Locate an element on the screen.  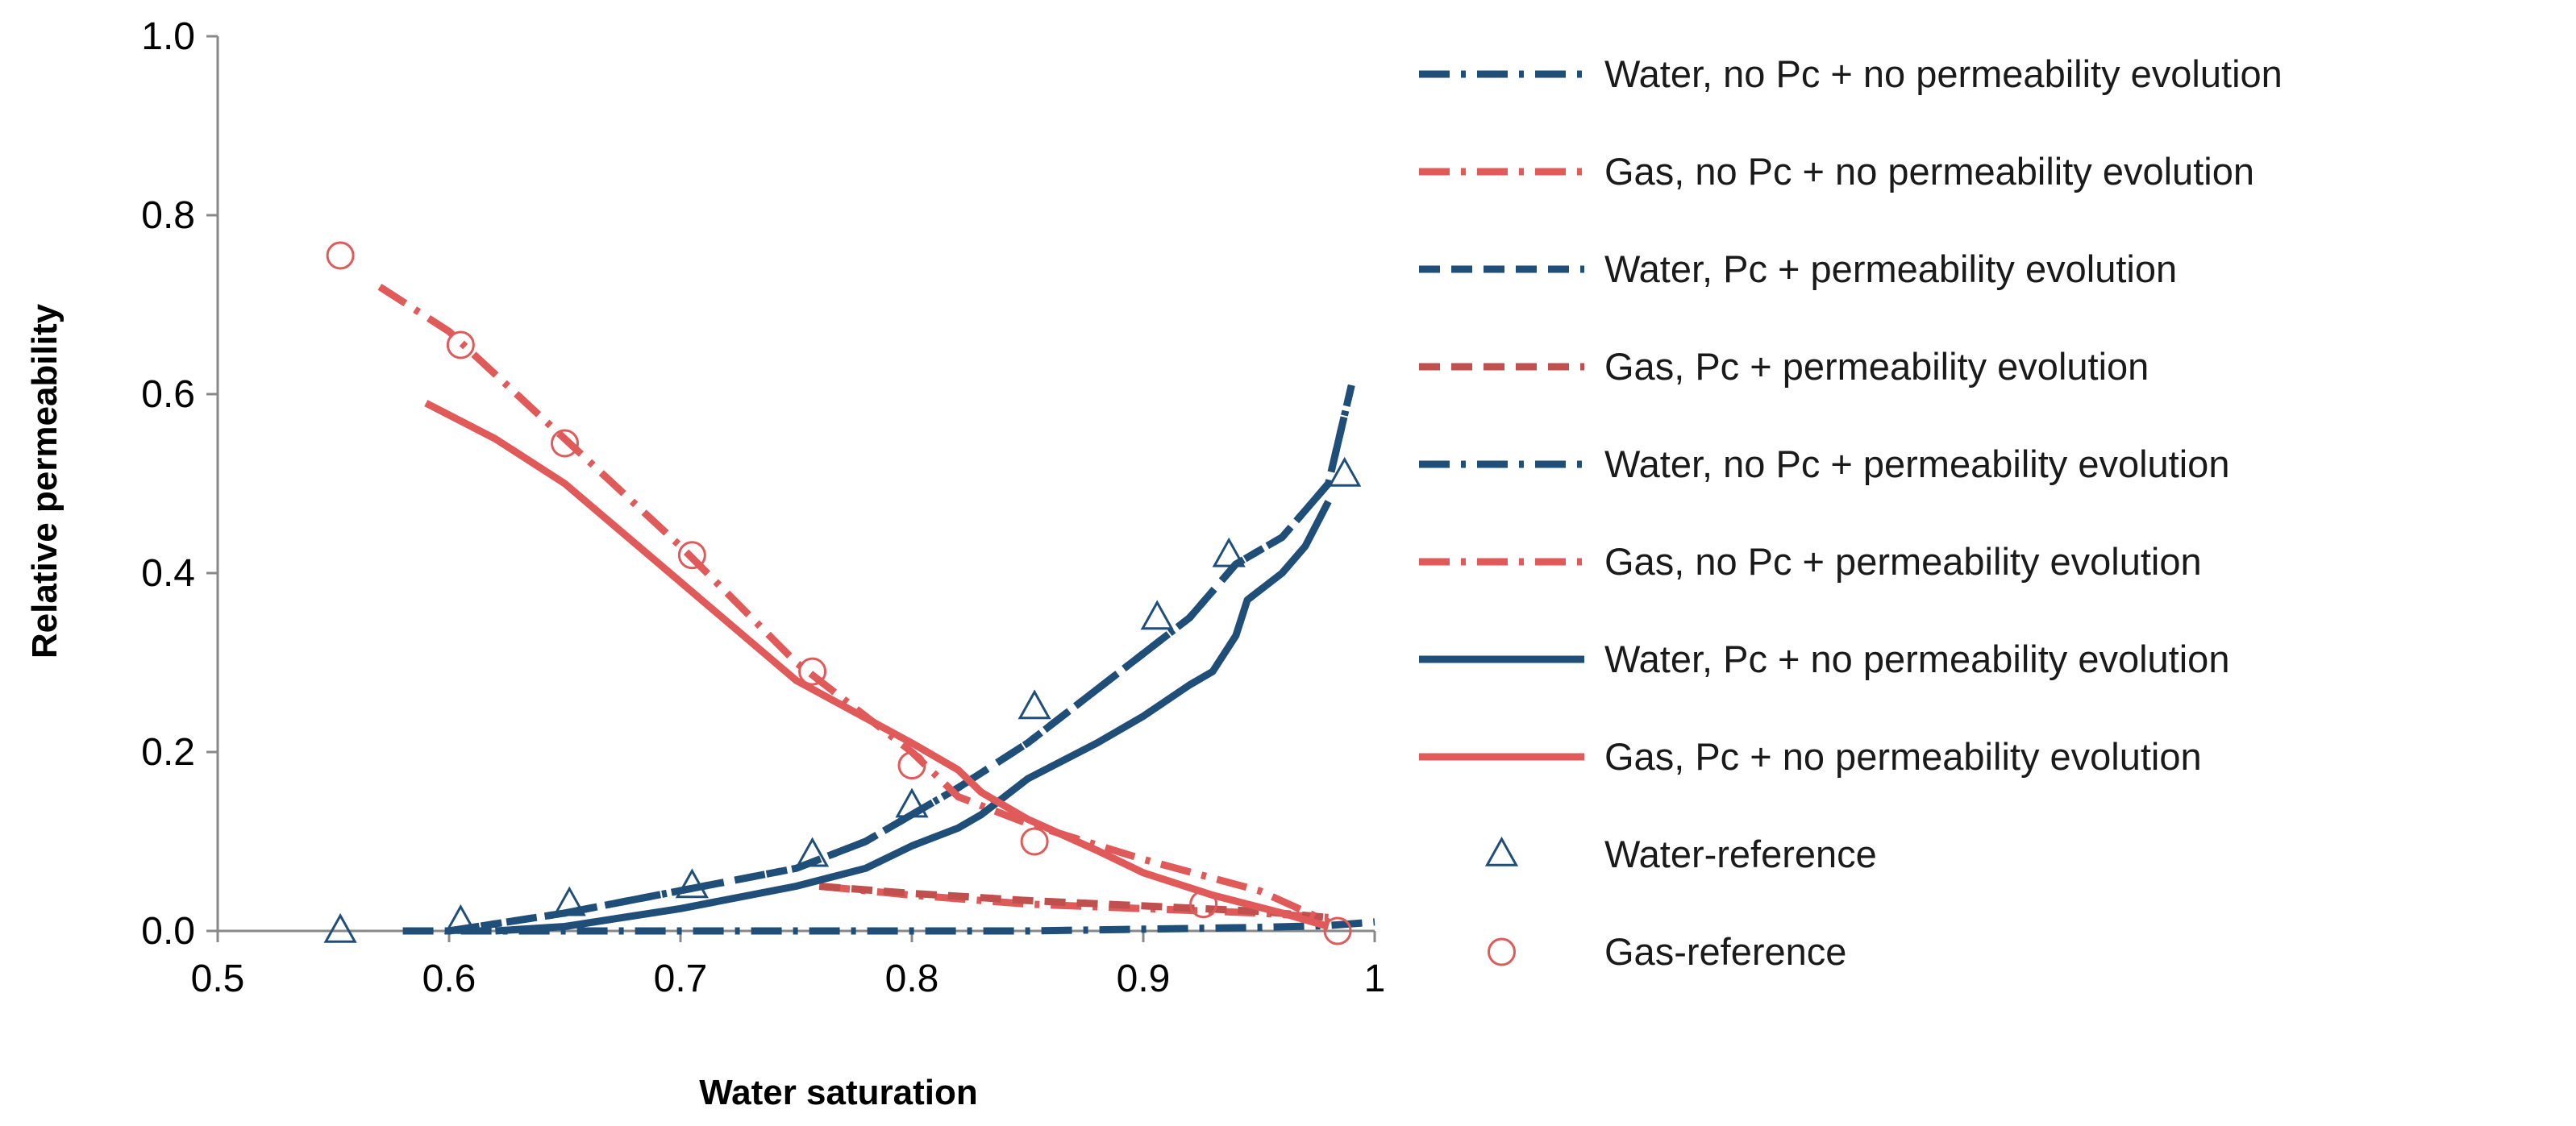
legend-item-water-reference: Water-reference is located at coordinates (1680, 854).